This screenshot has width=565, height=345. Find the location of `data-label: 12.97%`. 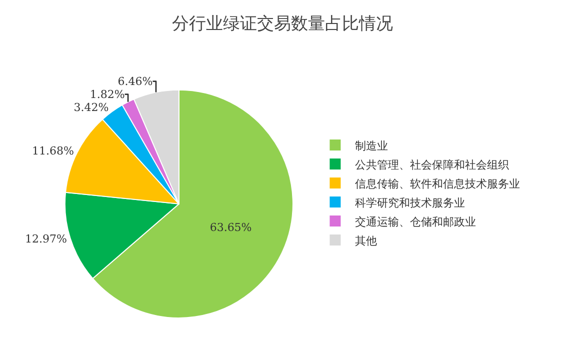

data-label: 12.97% is located at coordinates (46, 239).